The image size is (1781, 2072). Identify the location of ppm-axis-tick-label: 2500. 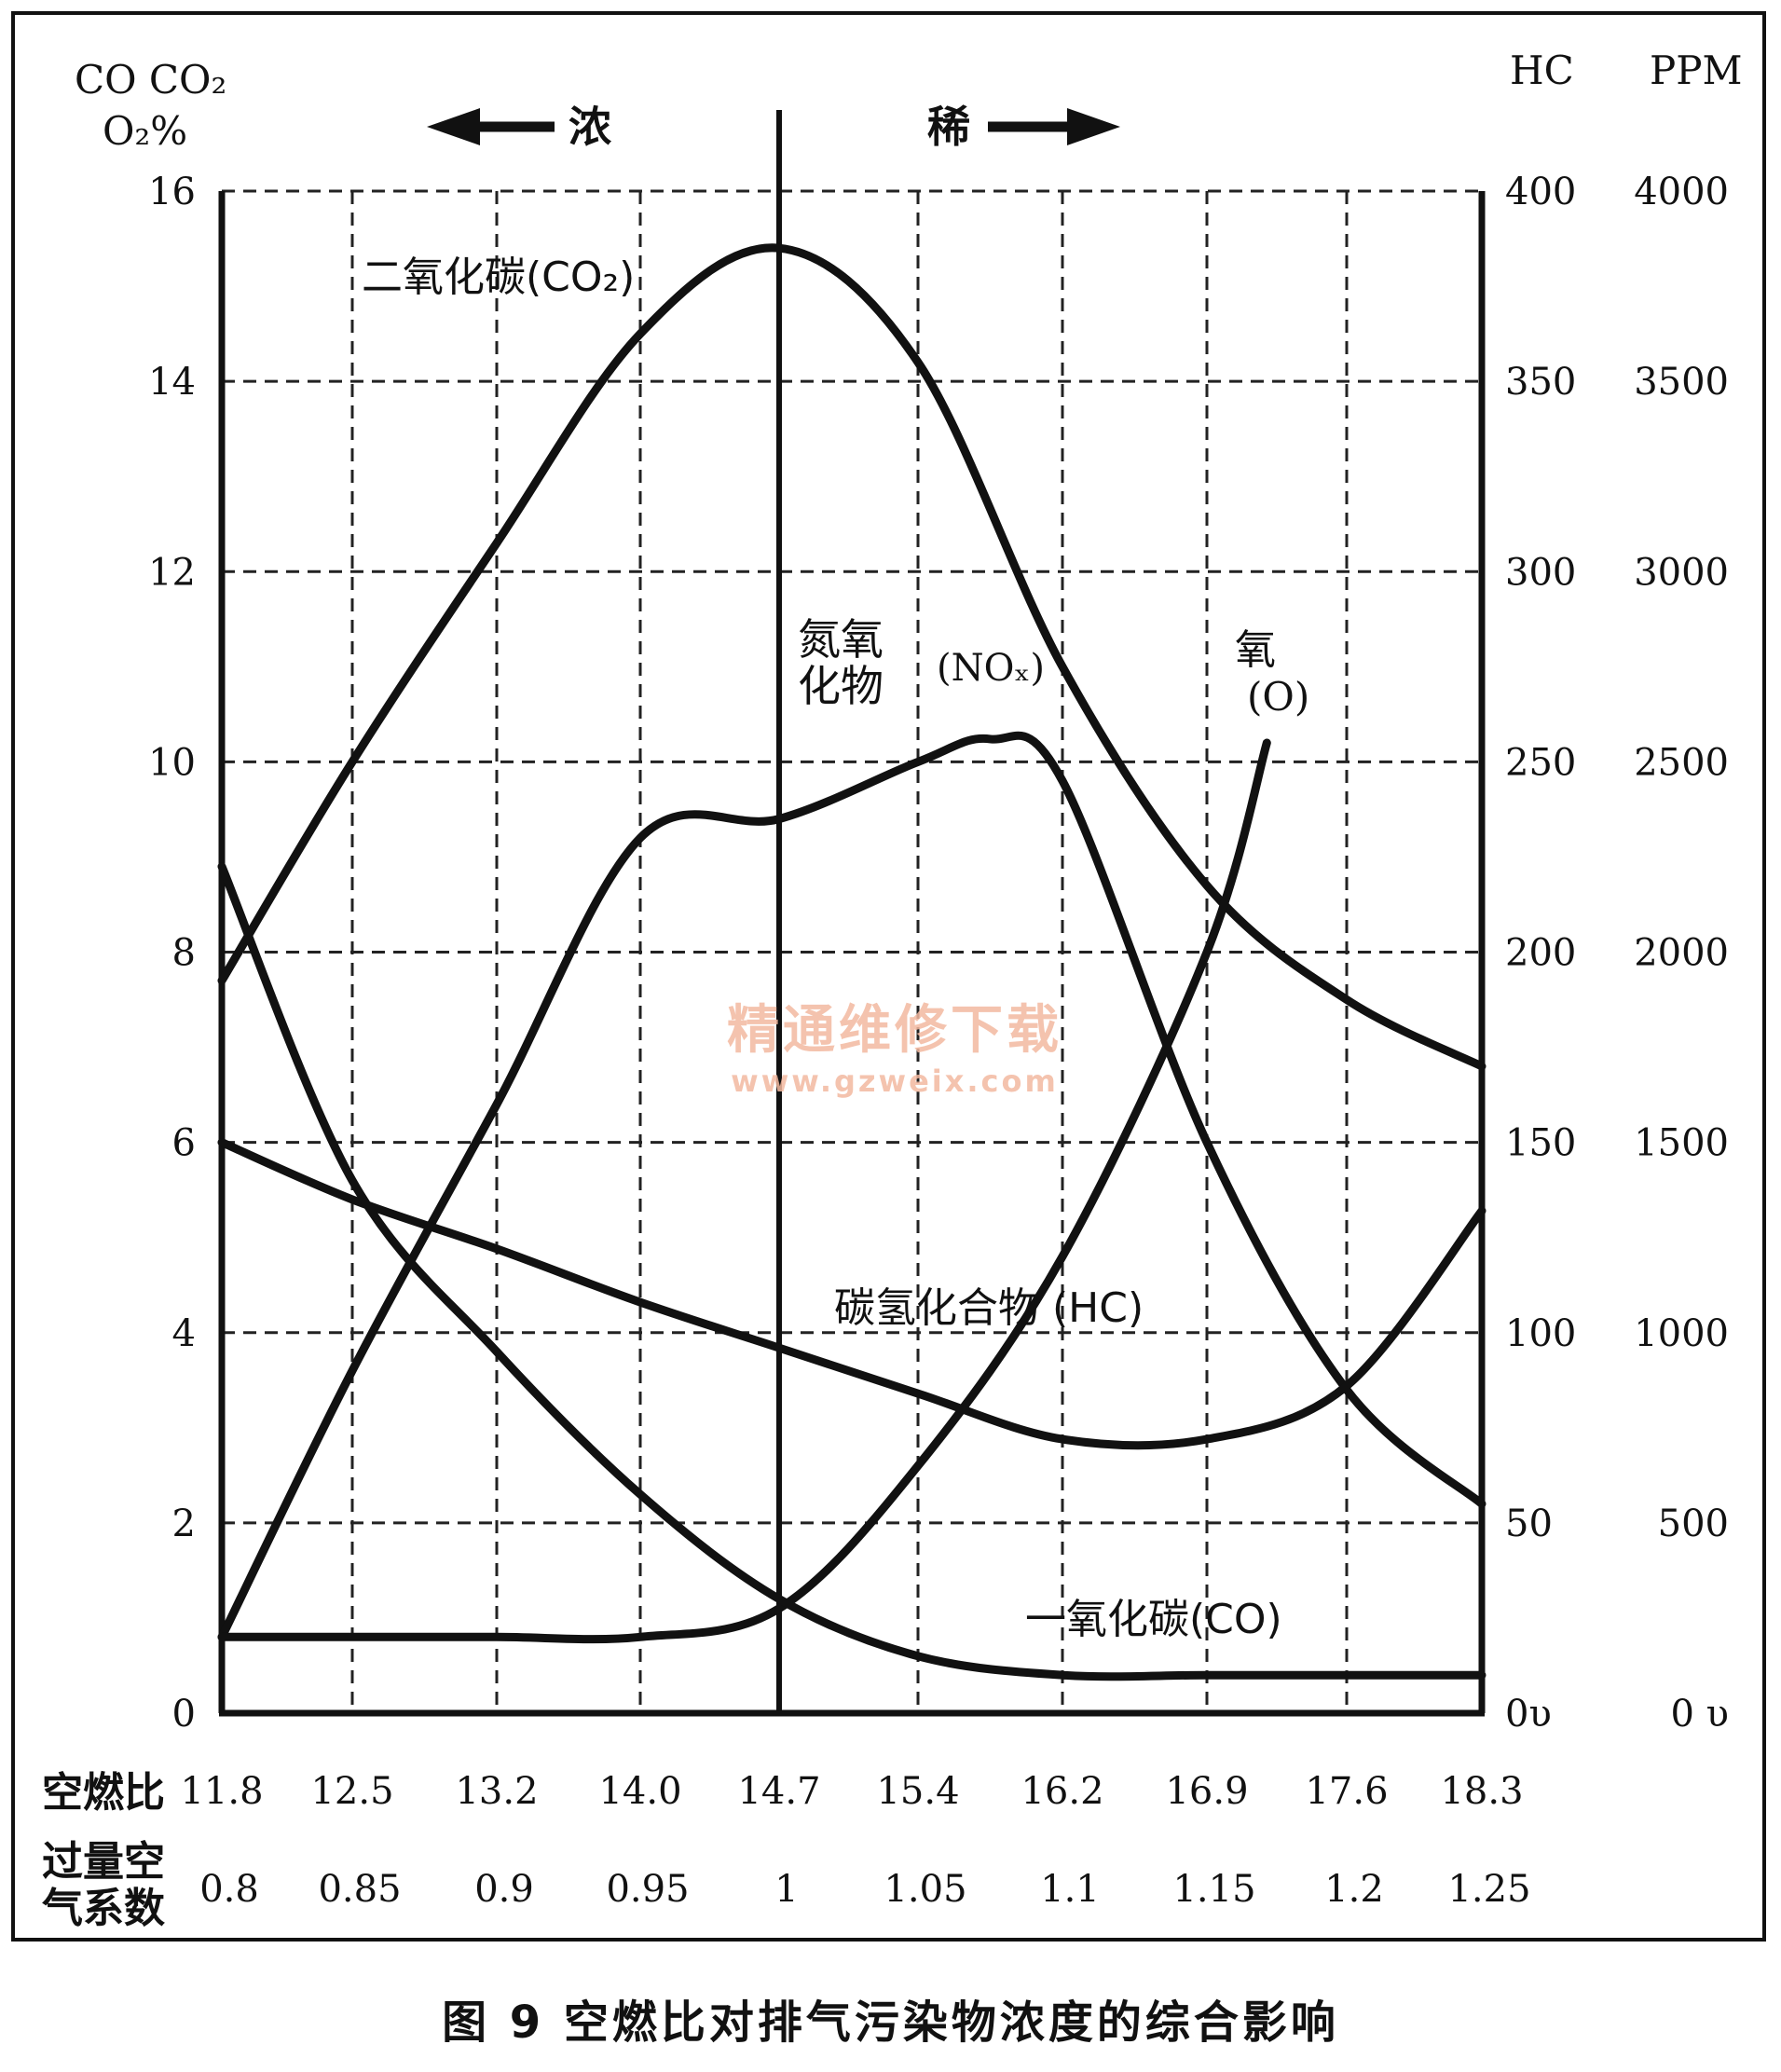
(1681, 762).